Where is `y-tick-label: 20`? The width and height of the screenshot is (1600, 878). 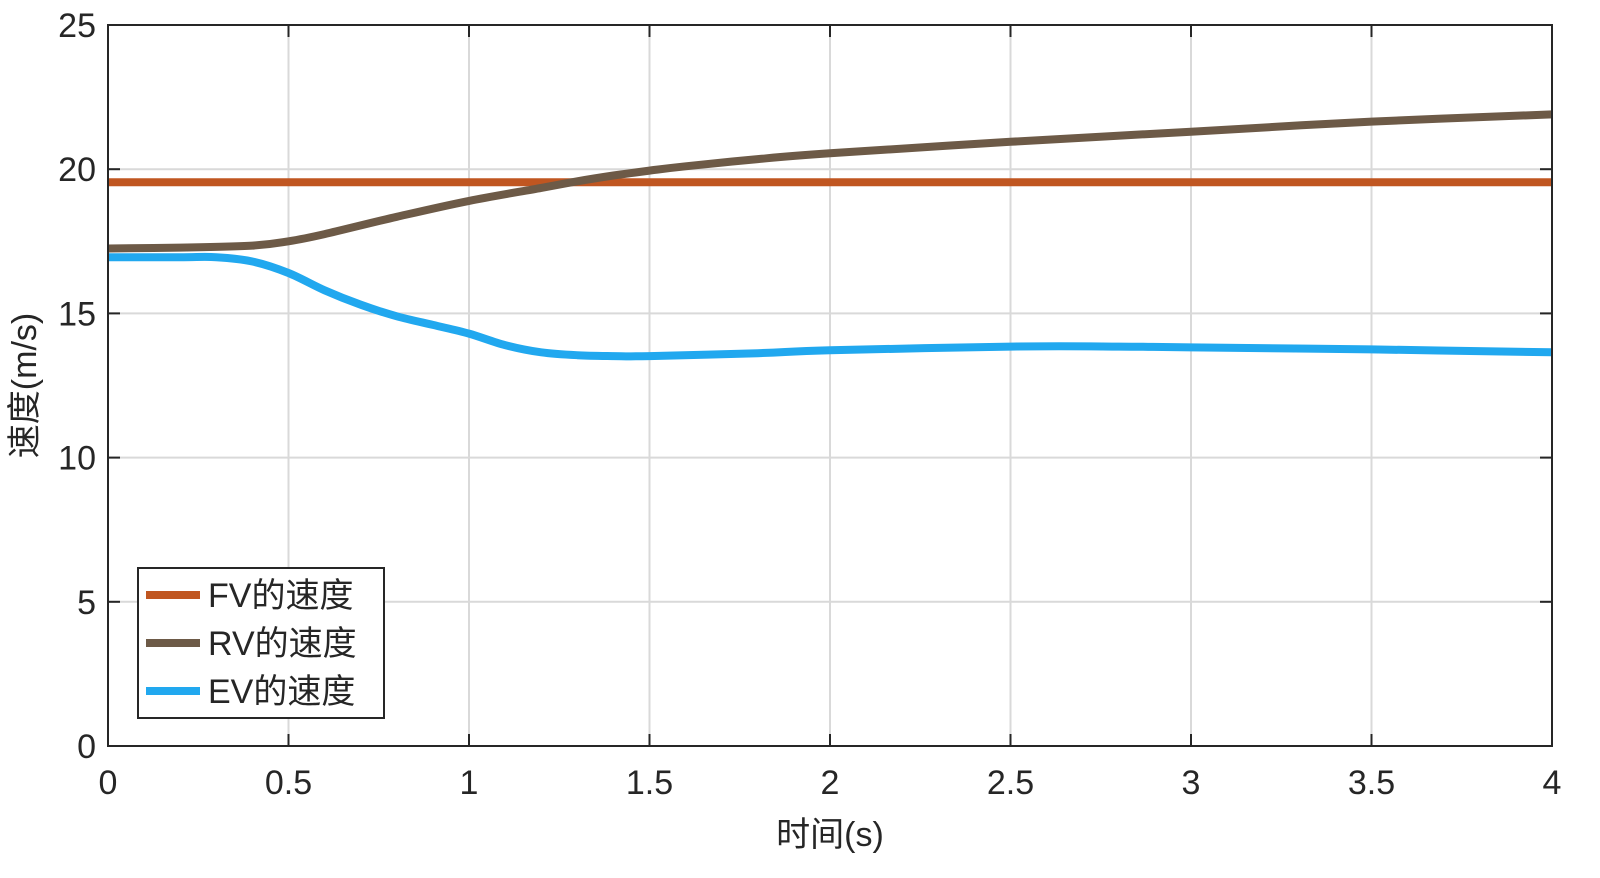
y-tick-label: 20 is located at coordinates (77, 170).